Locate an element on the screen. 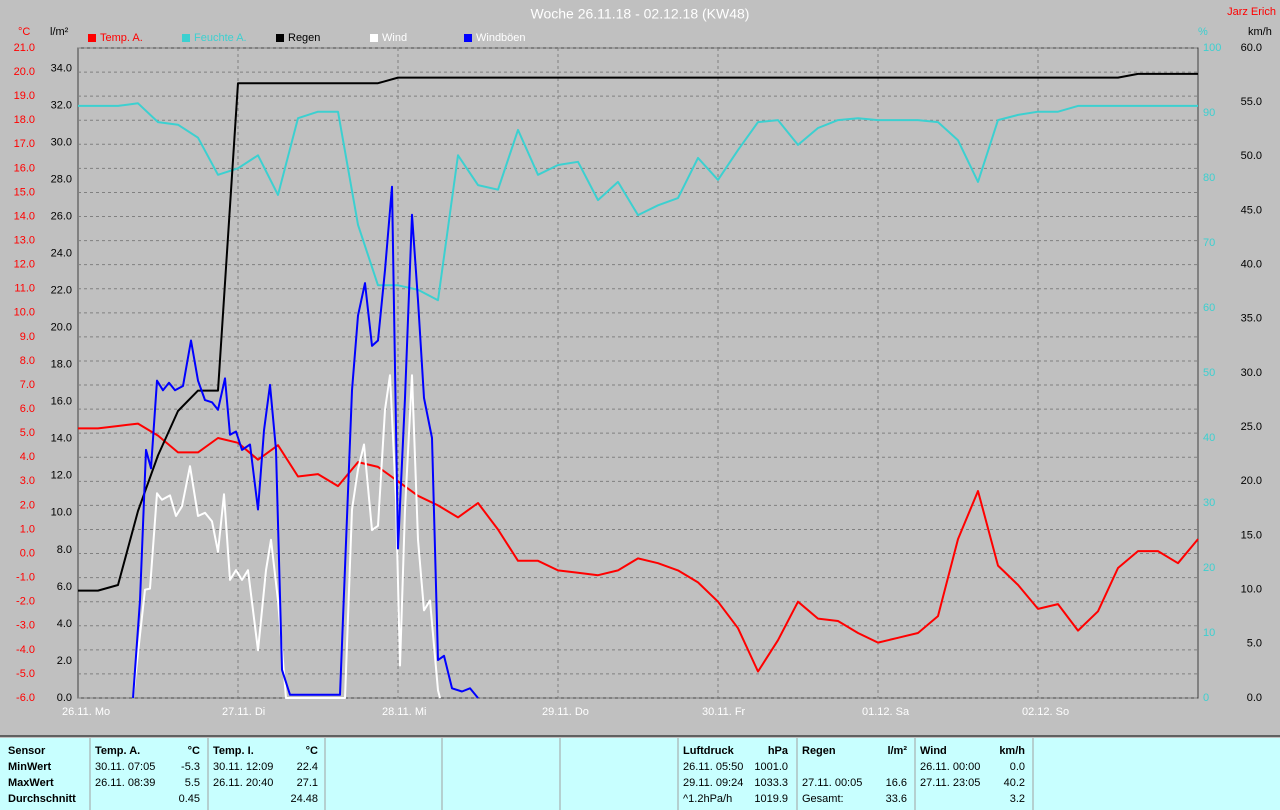  y2-tick-label: 16.0 is located at coordinates (61, 402).